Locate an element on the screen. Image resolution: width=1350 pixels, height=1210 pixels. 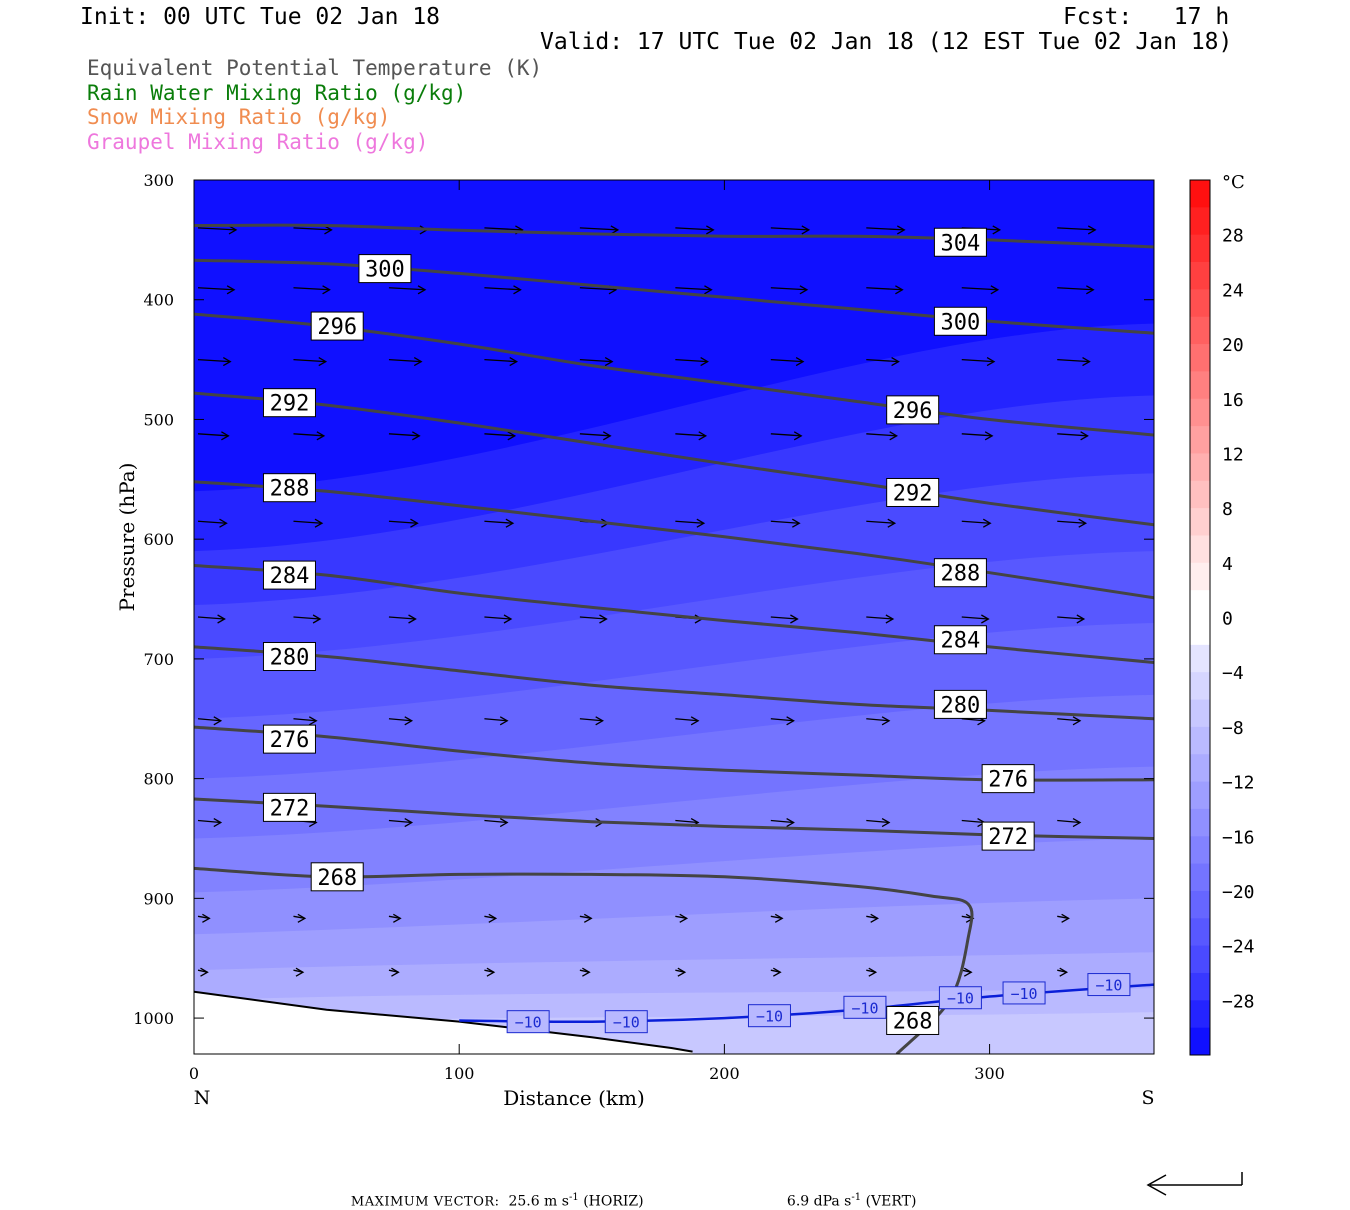
horiz-exponent: -1 is located at coordinates (573, 1197).